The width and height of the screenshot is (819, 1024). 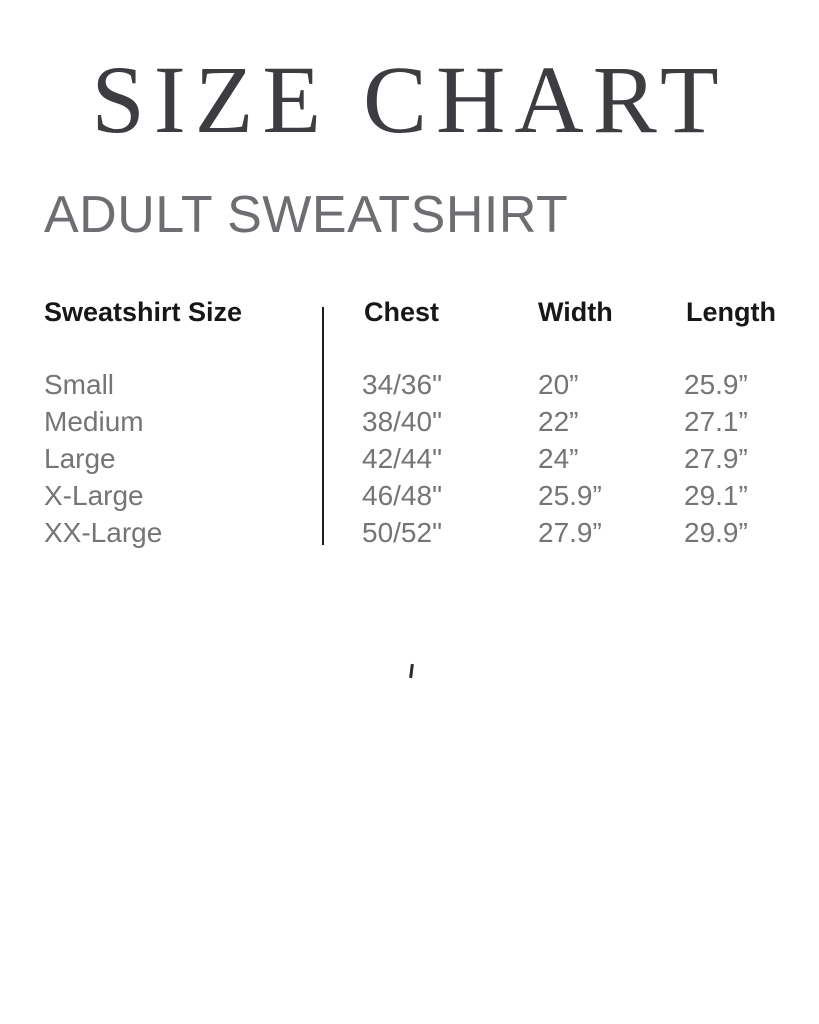 I want to click on column-header-length: Length, so click(x=731, y=312).